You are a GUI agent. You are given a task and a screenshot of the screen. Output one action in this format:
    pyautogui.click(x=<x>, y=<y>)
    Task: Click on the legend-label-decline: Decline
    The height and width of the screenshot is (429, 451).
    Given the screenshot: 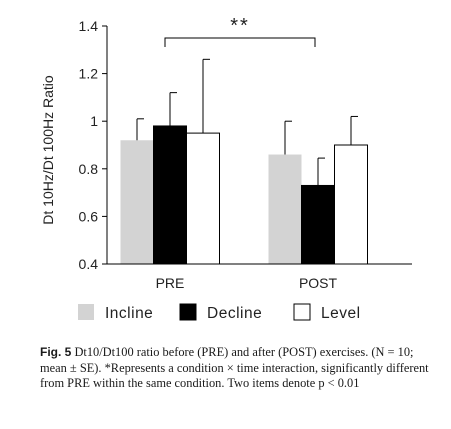 What is the action you would take?
    pyautogui.click(x=234, y=313)
    